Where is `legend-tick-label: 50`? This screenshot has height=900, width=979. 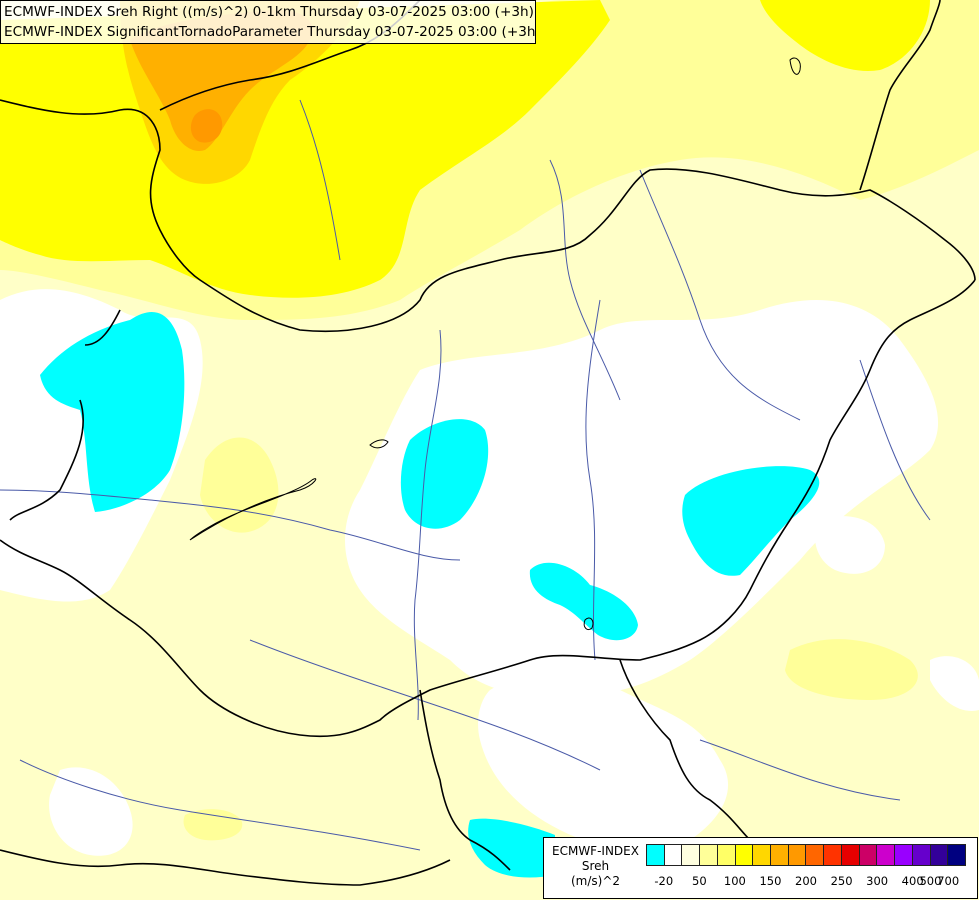
legend-tick-label: 50 is located at coordinates (699, 881).